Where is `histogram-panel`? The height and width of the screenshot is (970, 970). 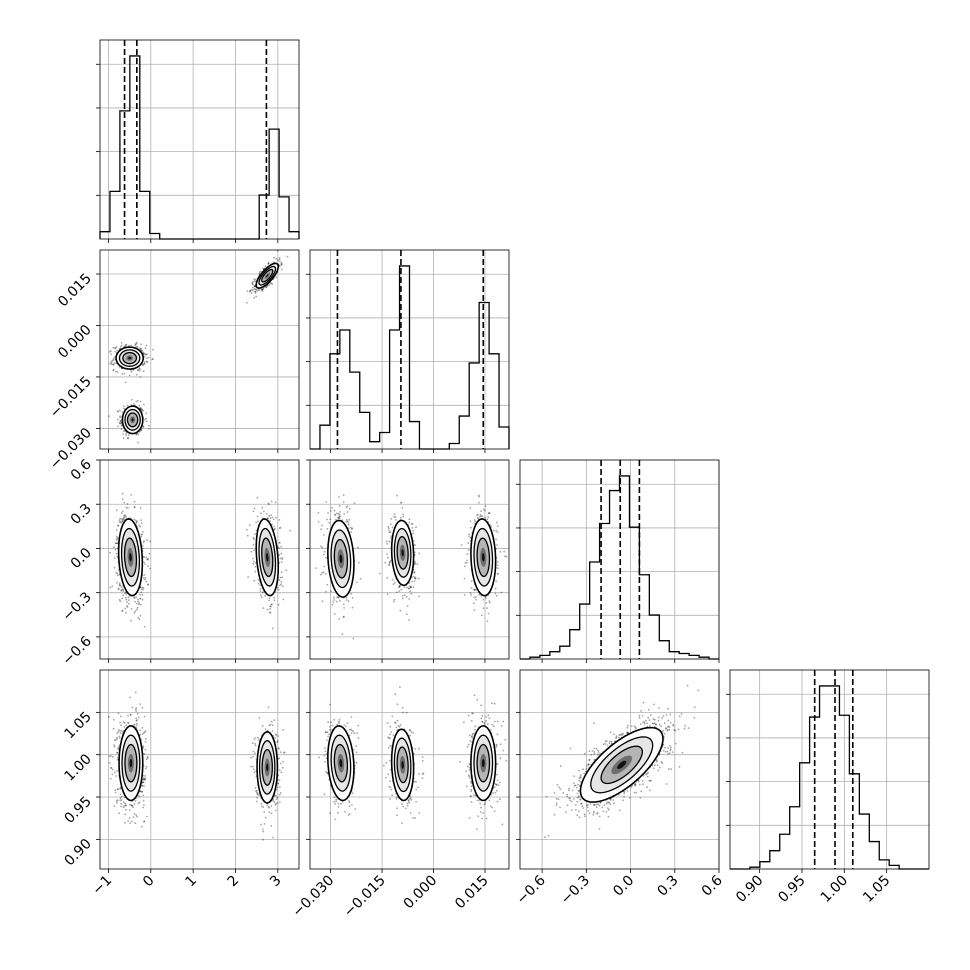 histogram-panel is located at coordinates (198, 141).